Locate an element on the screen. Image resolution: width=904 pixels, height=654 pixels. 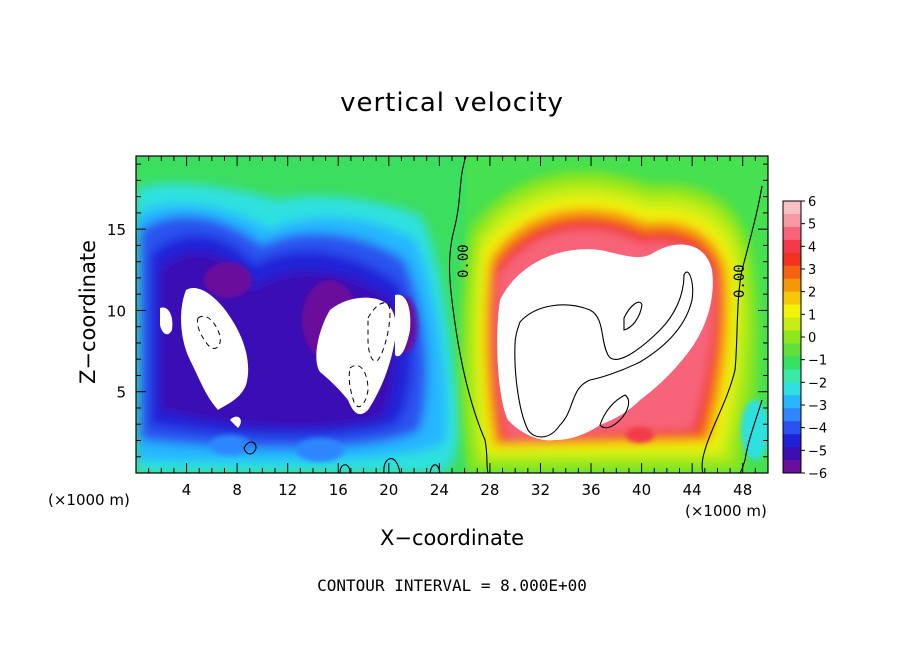
chart-title: vertical velocity is located at coordinates (452, 103).